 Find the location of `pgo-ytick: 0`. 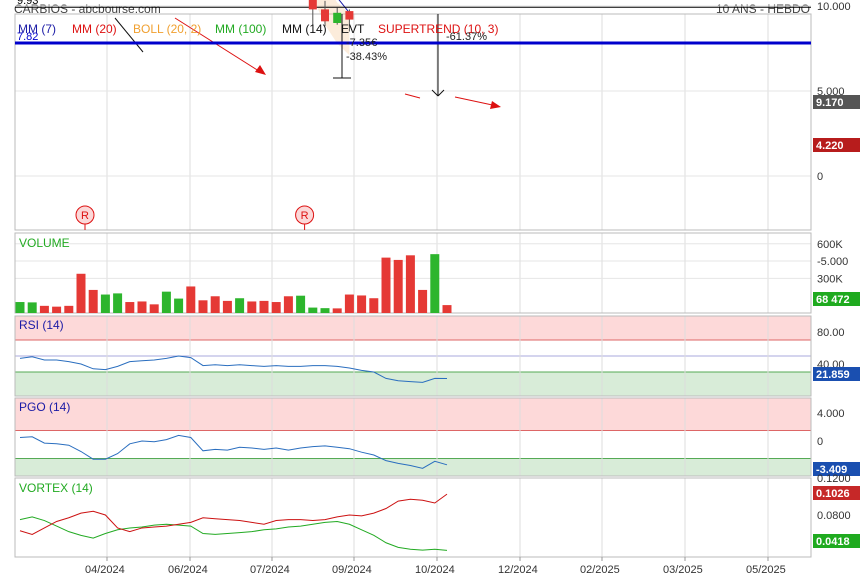

pgo-ytick: 0 is located at coordinates (820, 442).